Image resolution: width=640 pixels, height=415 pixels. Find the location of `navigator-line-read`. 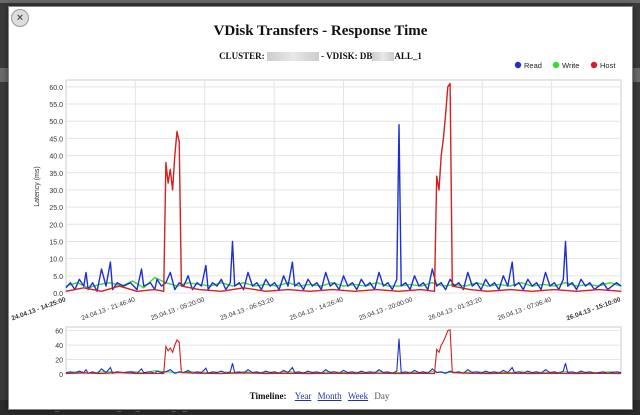

navigator-line-read is located at coordinates (343, 356).